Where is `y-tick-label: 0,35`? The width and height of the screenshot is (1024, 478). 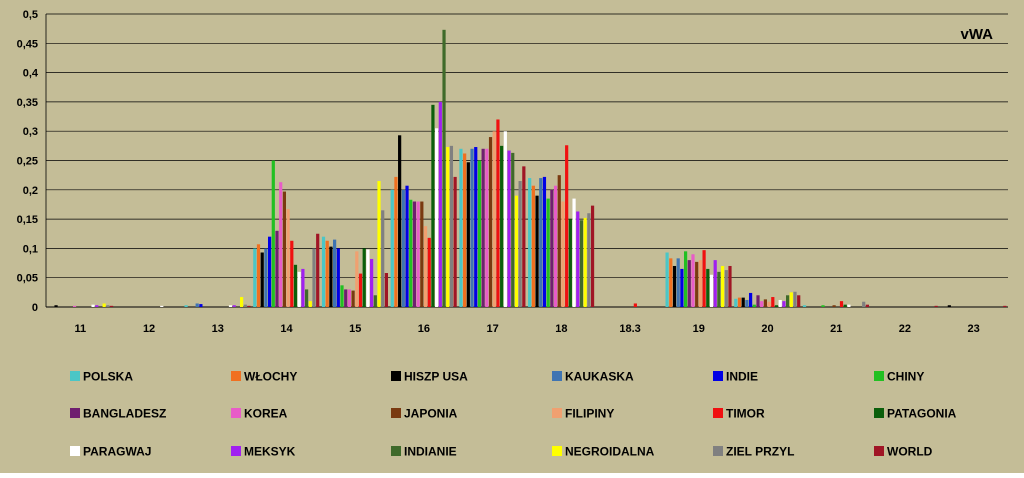
y-tick-label: 0,35 is located at coordinates (27, 103).